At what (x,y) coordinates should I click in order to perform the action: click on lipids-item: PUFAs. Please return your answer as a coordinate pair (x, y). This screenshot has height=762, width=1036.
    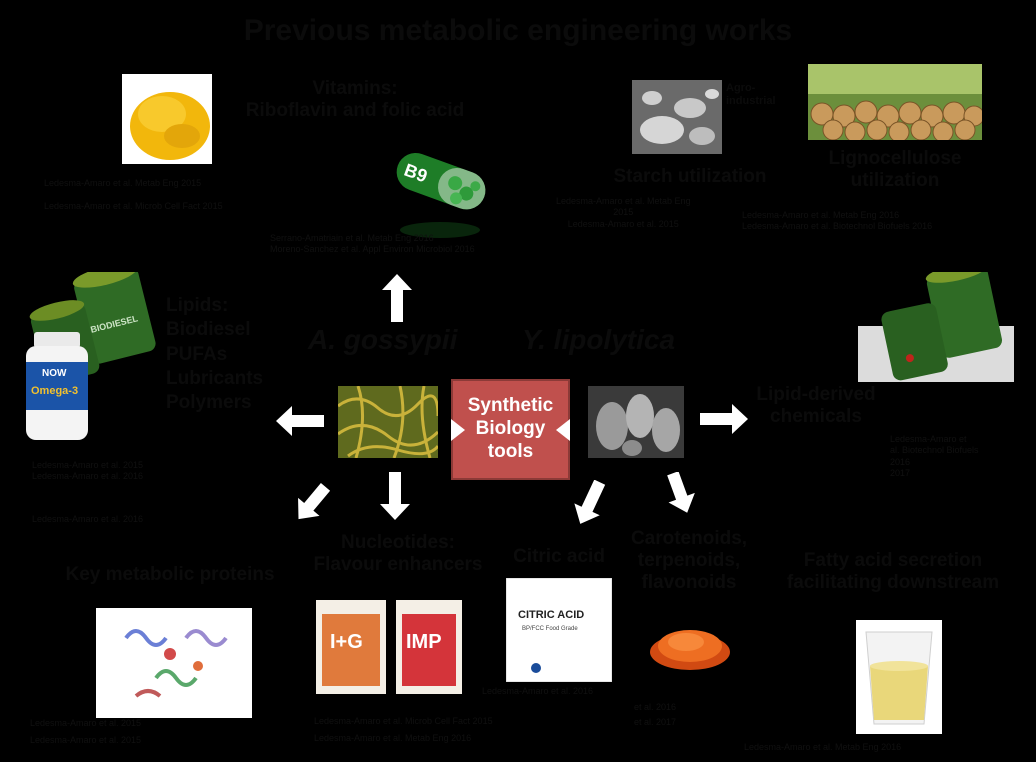
    Looking at the image, I should click on (197, 354).